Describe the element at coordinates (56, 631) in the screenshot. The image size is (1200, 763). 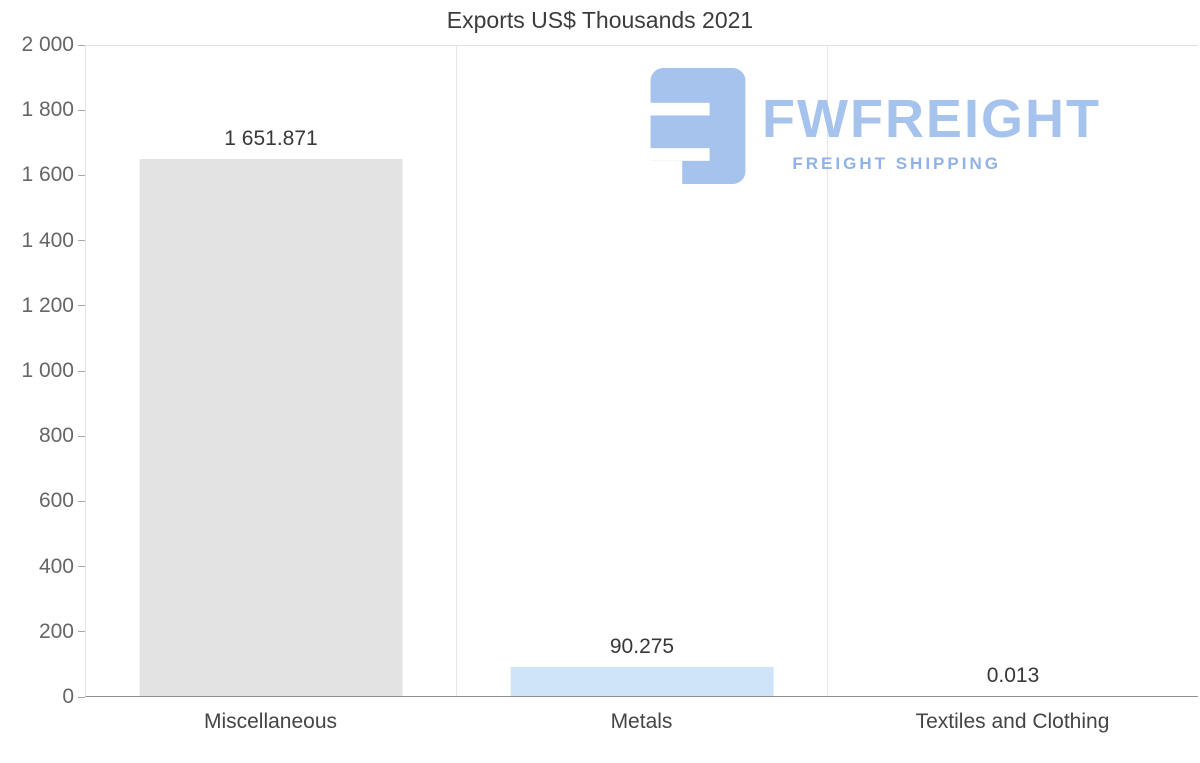
I see `y-axis-label: 200` at that location.